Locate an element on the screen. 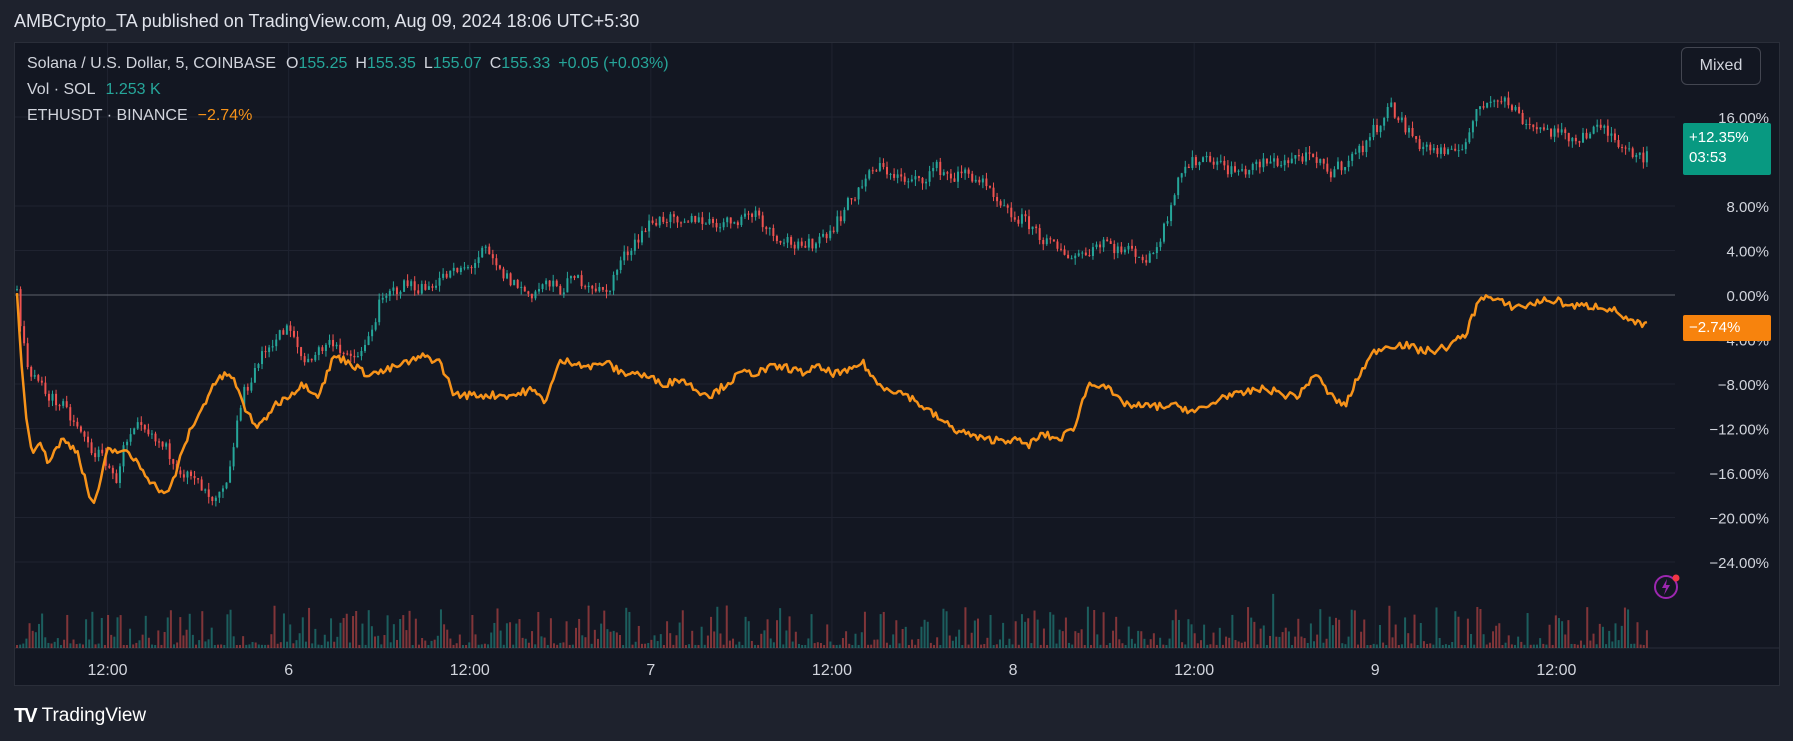  legend-compare-symbol: ETHUSDT · BINANCE is located at coordinates (107, 115).